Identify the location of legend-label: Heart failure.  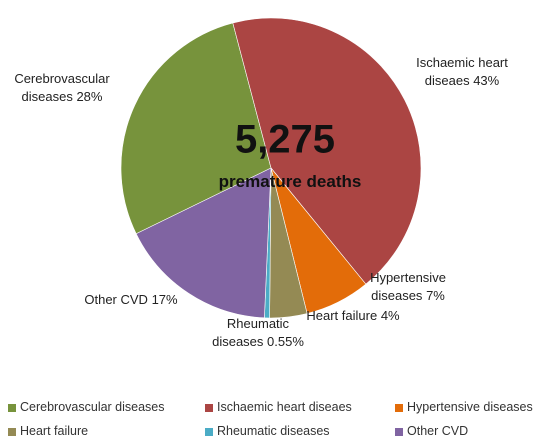
(54, 431).